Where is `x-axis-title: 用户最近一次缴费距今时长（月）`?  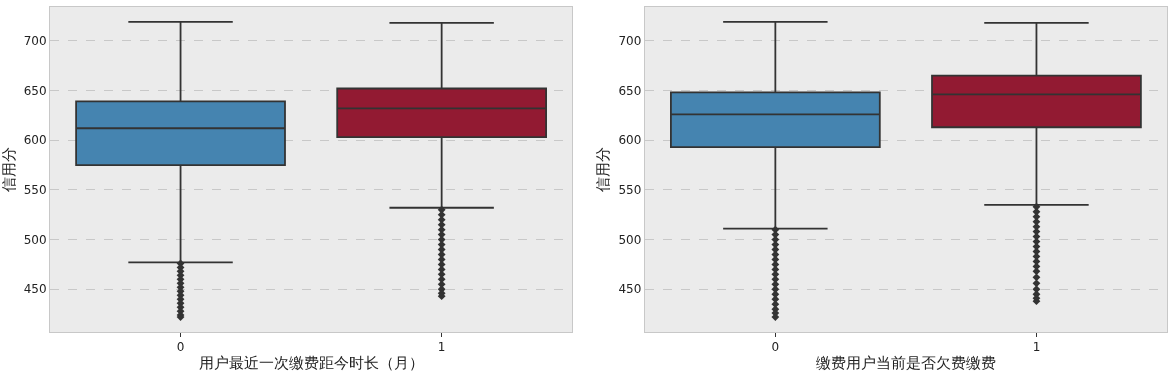
x-axis-title: 用户最近一次缴费距今时长（月） is located at coordinates (311, 363).